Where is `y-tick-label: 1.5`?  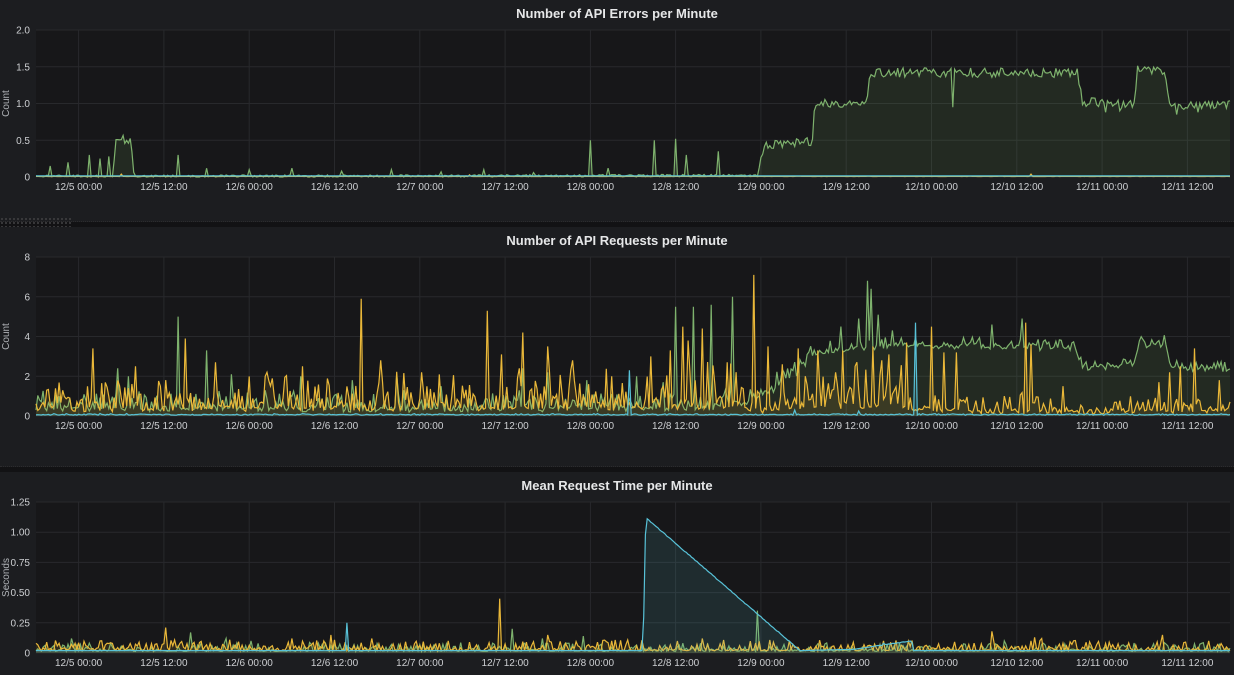 y-tick-label: 1.5 is located at coordinates (23, 67).